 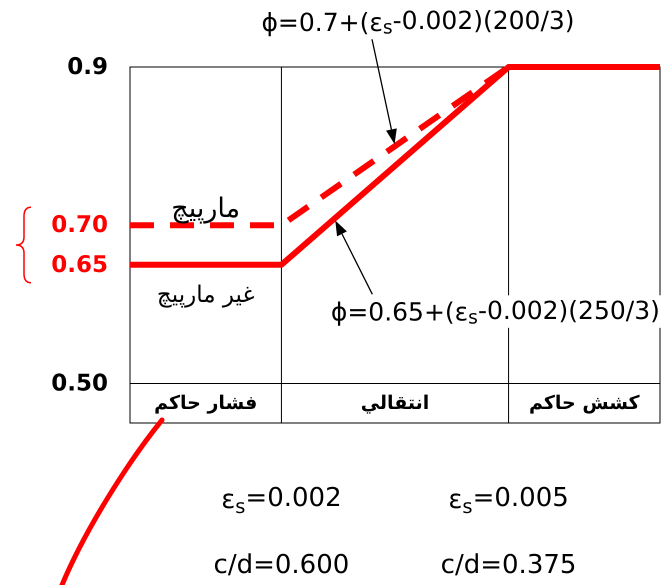 I want to click on series-label: غیر مارپیچ, so click(x=205, y=295).